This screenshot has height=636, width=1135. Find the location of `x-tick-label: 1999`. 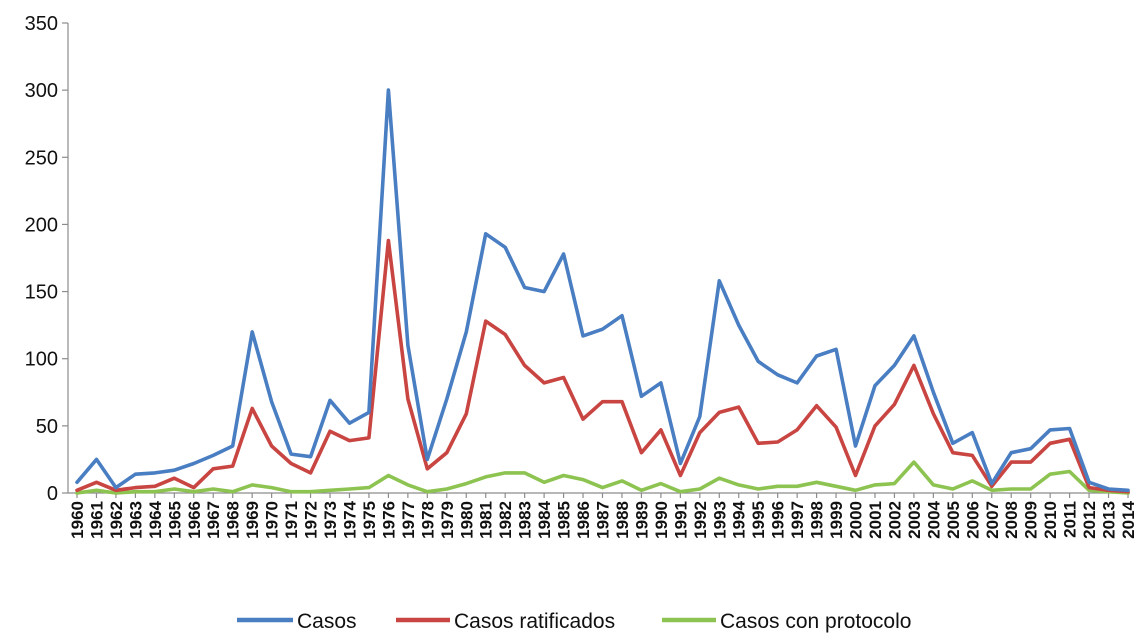

x-tick-label: 1999 is located at coordinates (836, 520).